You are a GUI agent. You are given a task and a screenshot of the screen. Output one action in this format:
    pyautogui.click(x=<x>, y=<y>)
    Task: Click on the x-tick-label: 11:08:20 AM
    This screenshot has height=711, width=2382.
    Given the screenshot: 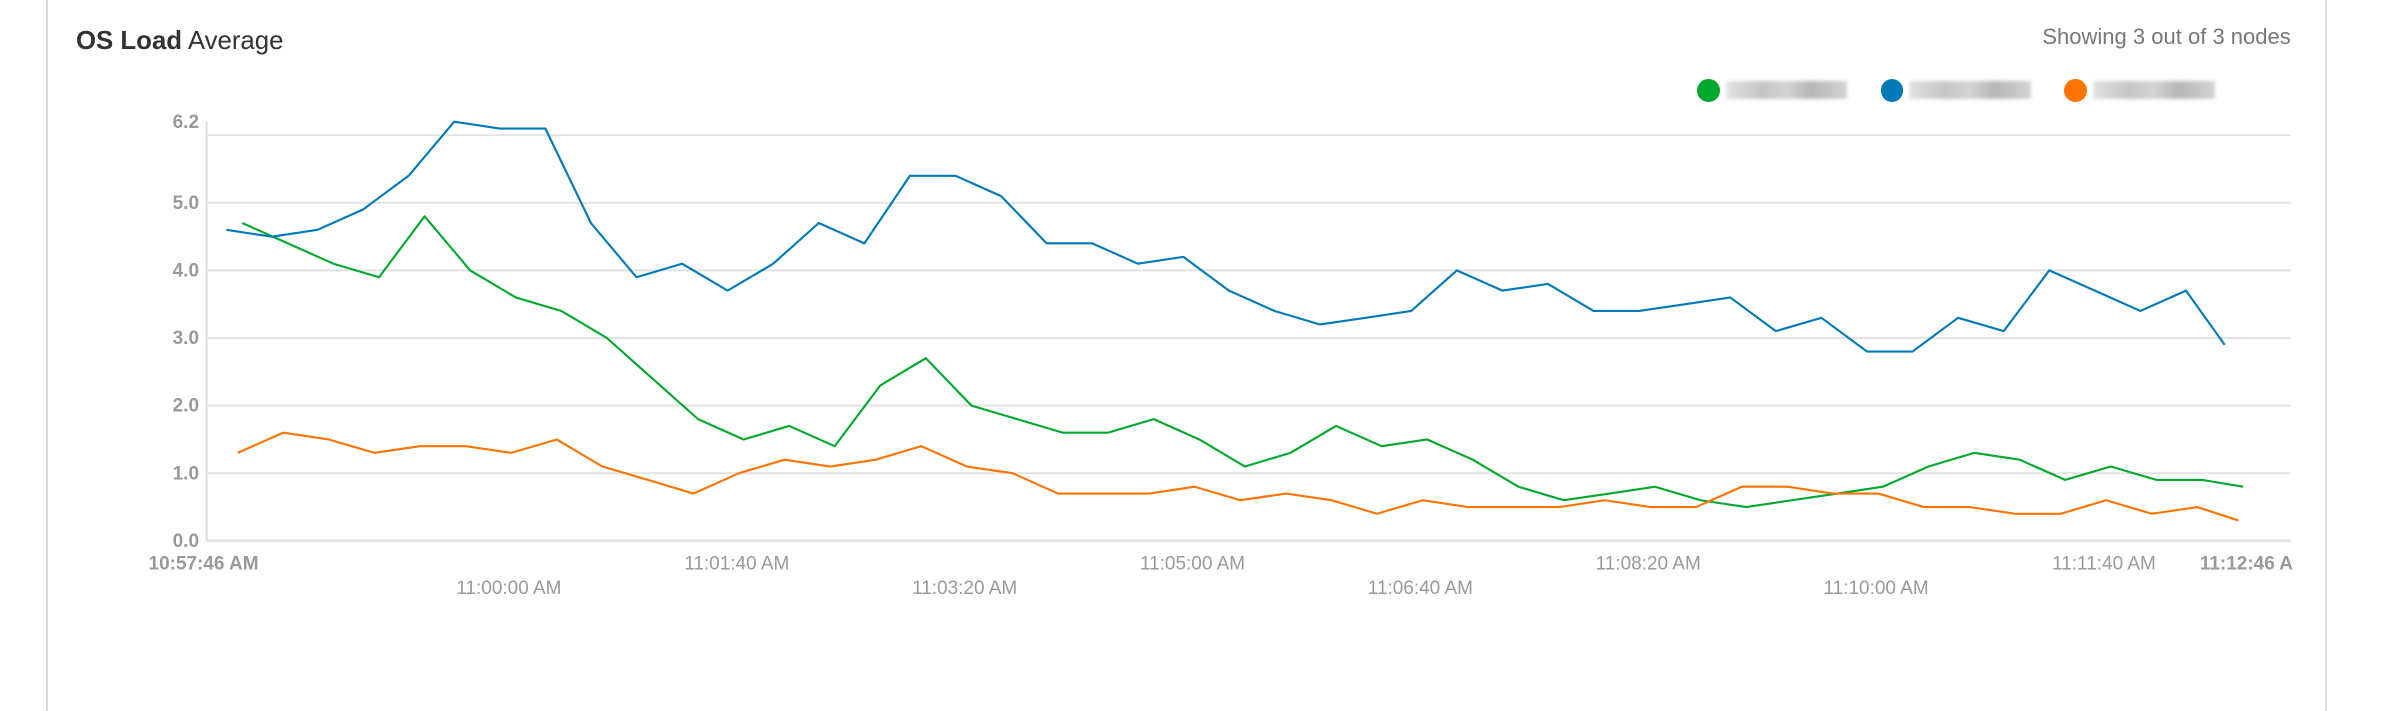 What is the action you would take?
    pyautogui.click(x=1648, y=564)
    